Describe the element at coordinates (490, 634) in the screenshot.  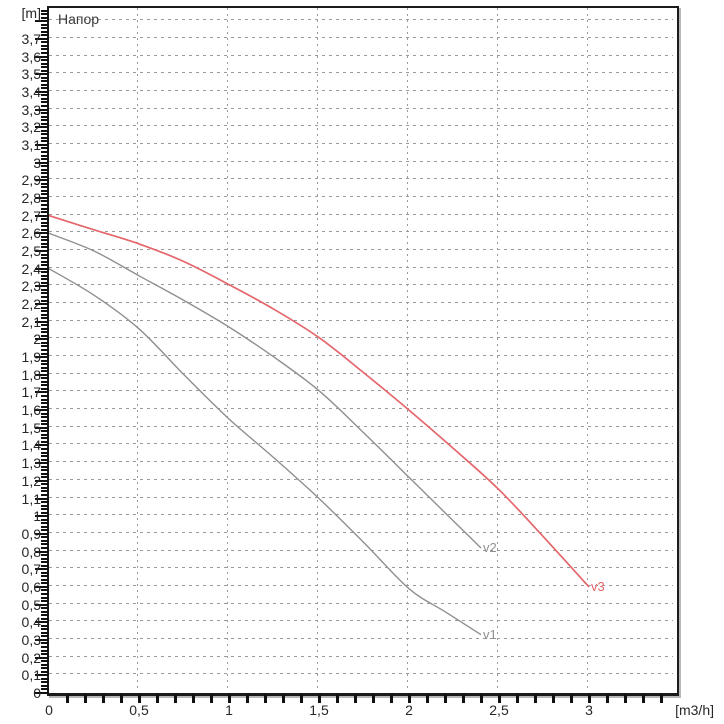
I see `curve-label-v1: v1` at that location.